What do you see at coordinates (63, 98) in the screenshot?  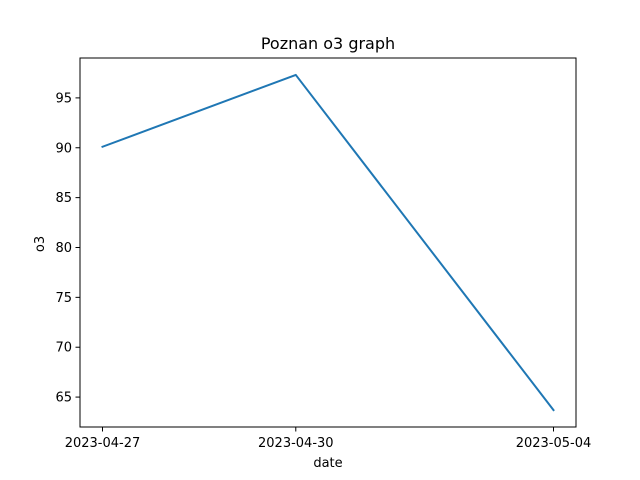 I see `y-tick-label: 95` at bounding box center [63, 98].